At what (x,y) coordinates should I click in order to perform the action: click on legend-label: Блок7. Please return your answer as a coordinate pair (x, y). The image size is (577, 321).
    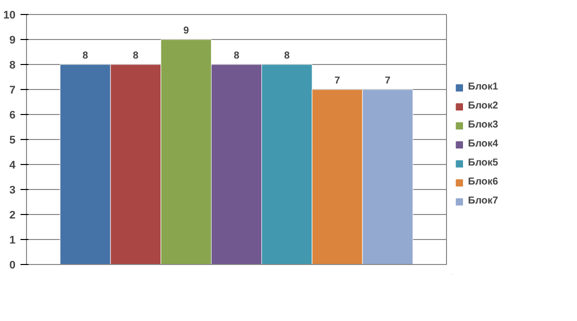
    Looking at the image, I should click on (484, 201).